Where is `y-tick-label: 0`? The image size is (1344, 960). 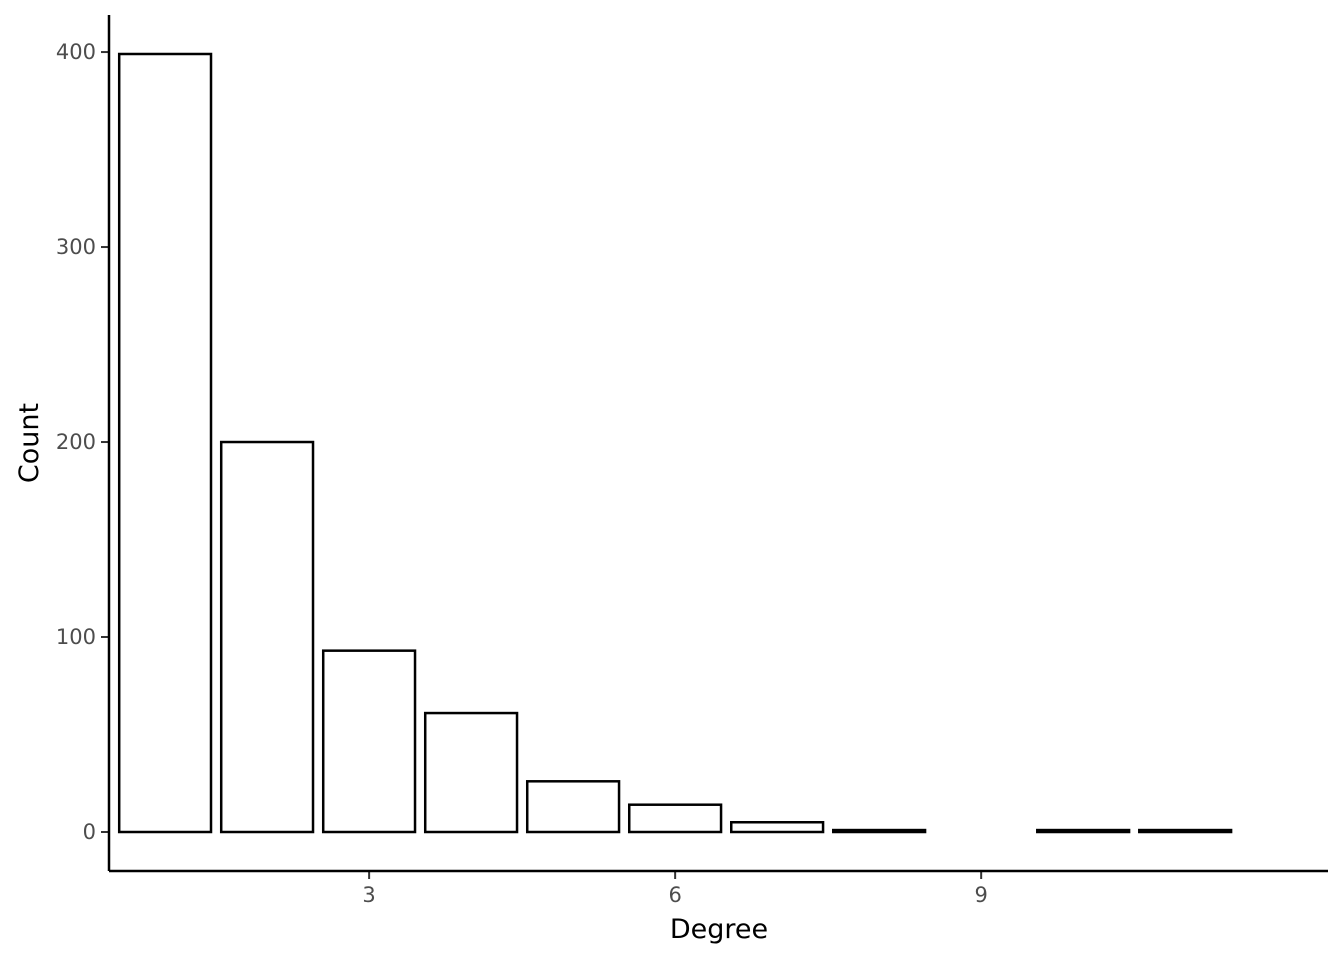
y-tick-label: 0 is located at coordinates (89, 832).